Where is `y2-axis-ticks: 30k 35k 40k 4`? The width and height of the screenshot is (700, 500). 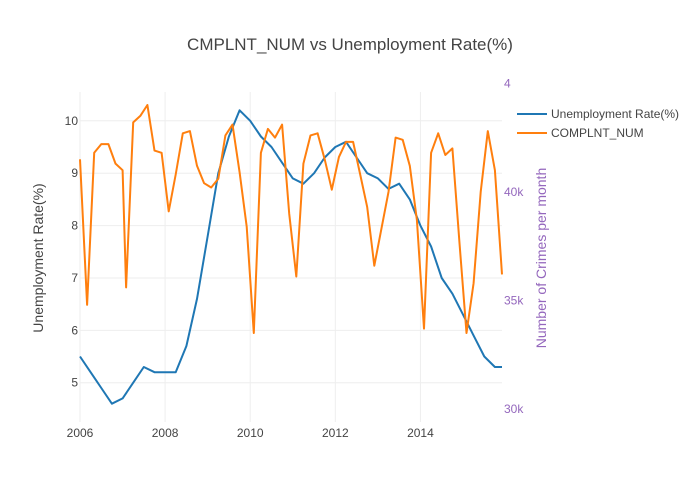
y2-axis-ticks: 30k 35k 40k 4 is located at coordinates (514, 246).